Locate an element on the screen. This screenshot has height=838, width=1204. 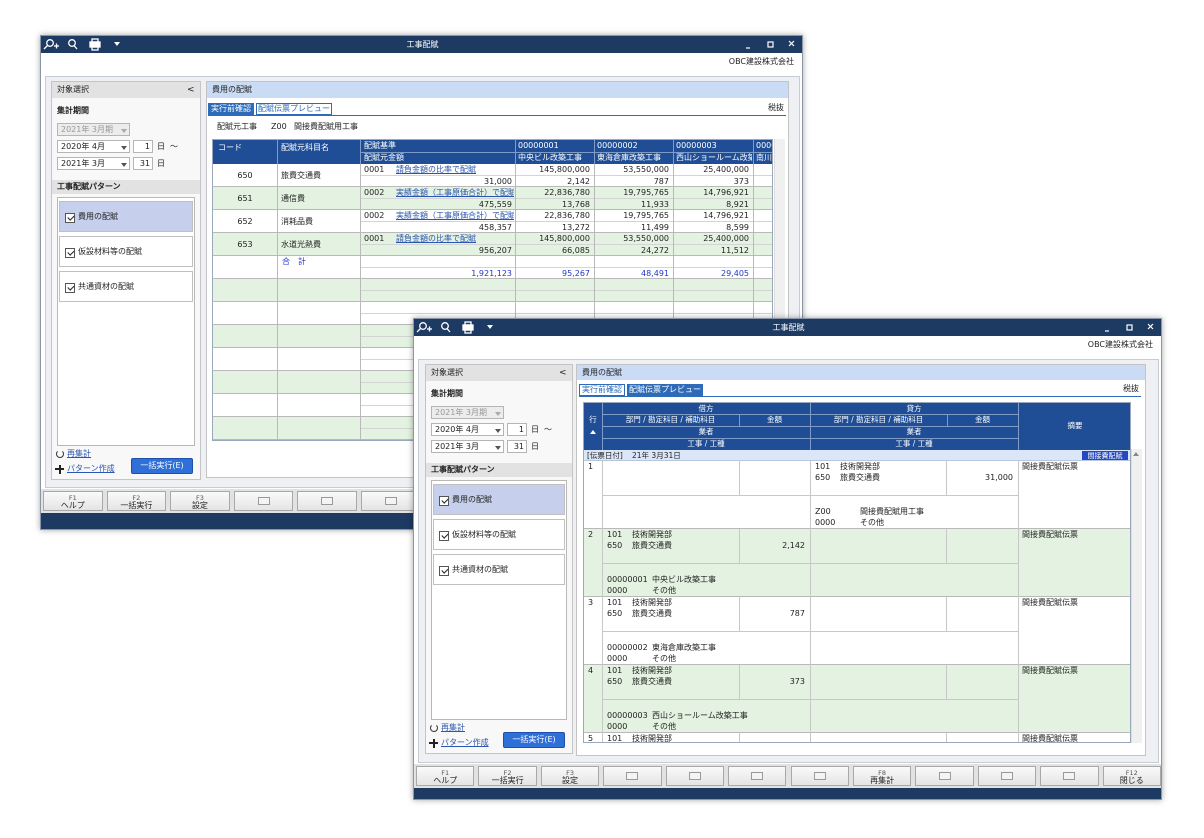
check-mark is located at coordinates (70, 252).